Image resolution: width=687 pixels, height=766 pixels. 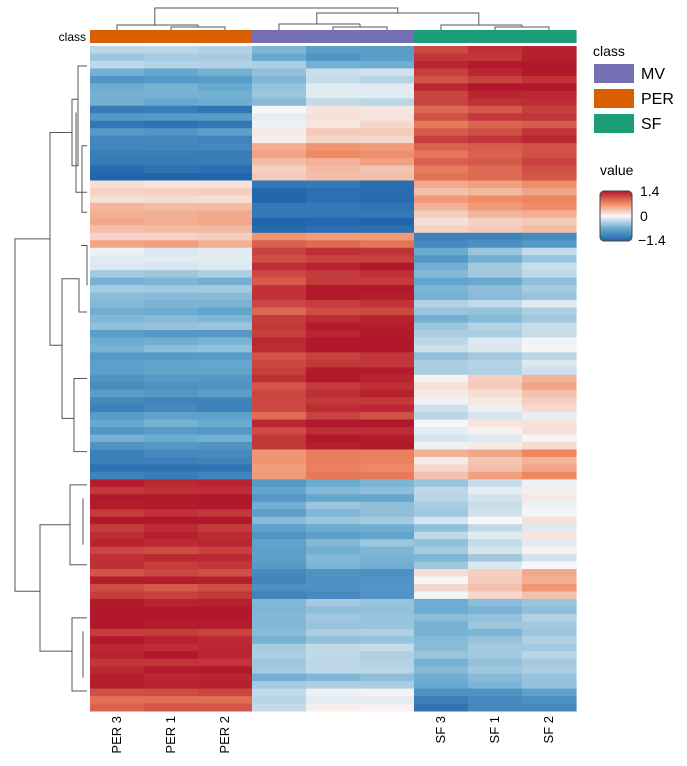 I want to click on legend-swatch-sf, so click(x=614, y=123).